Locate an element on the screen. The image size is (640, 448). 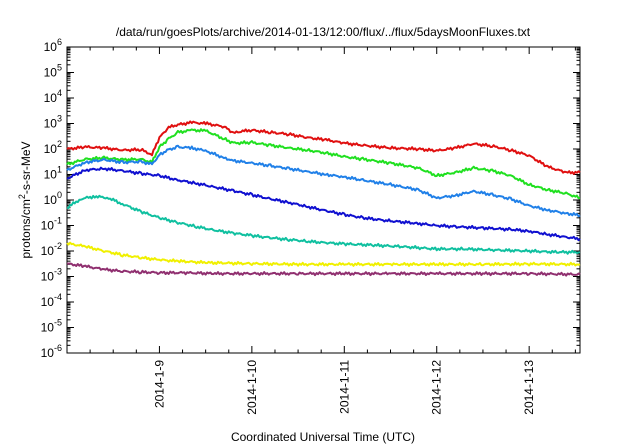
y-tick-label: 10⁻³ is located at coordinates (51, 275).